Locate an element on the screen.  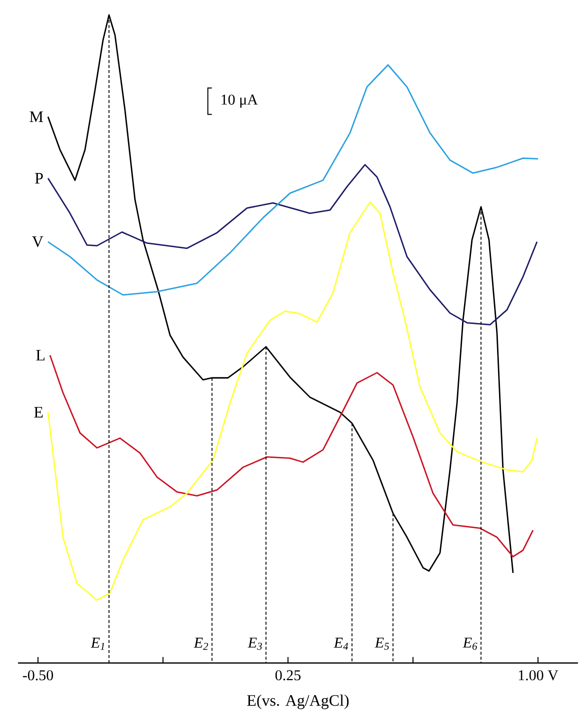
series-label: P is located at coordinates (39, 178).